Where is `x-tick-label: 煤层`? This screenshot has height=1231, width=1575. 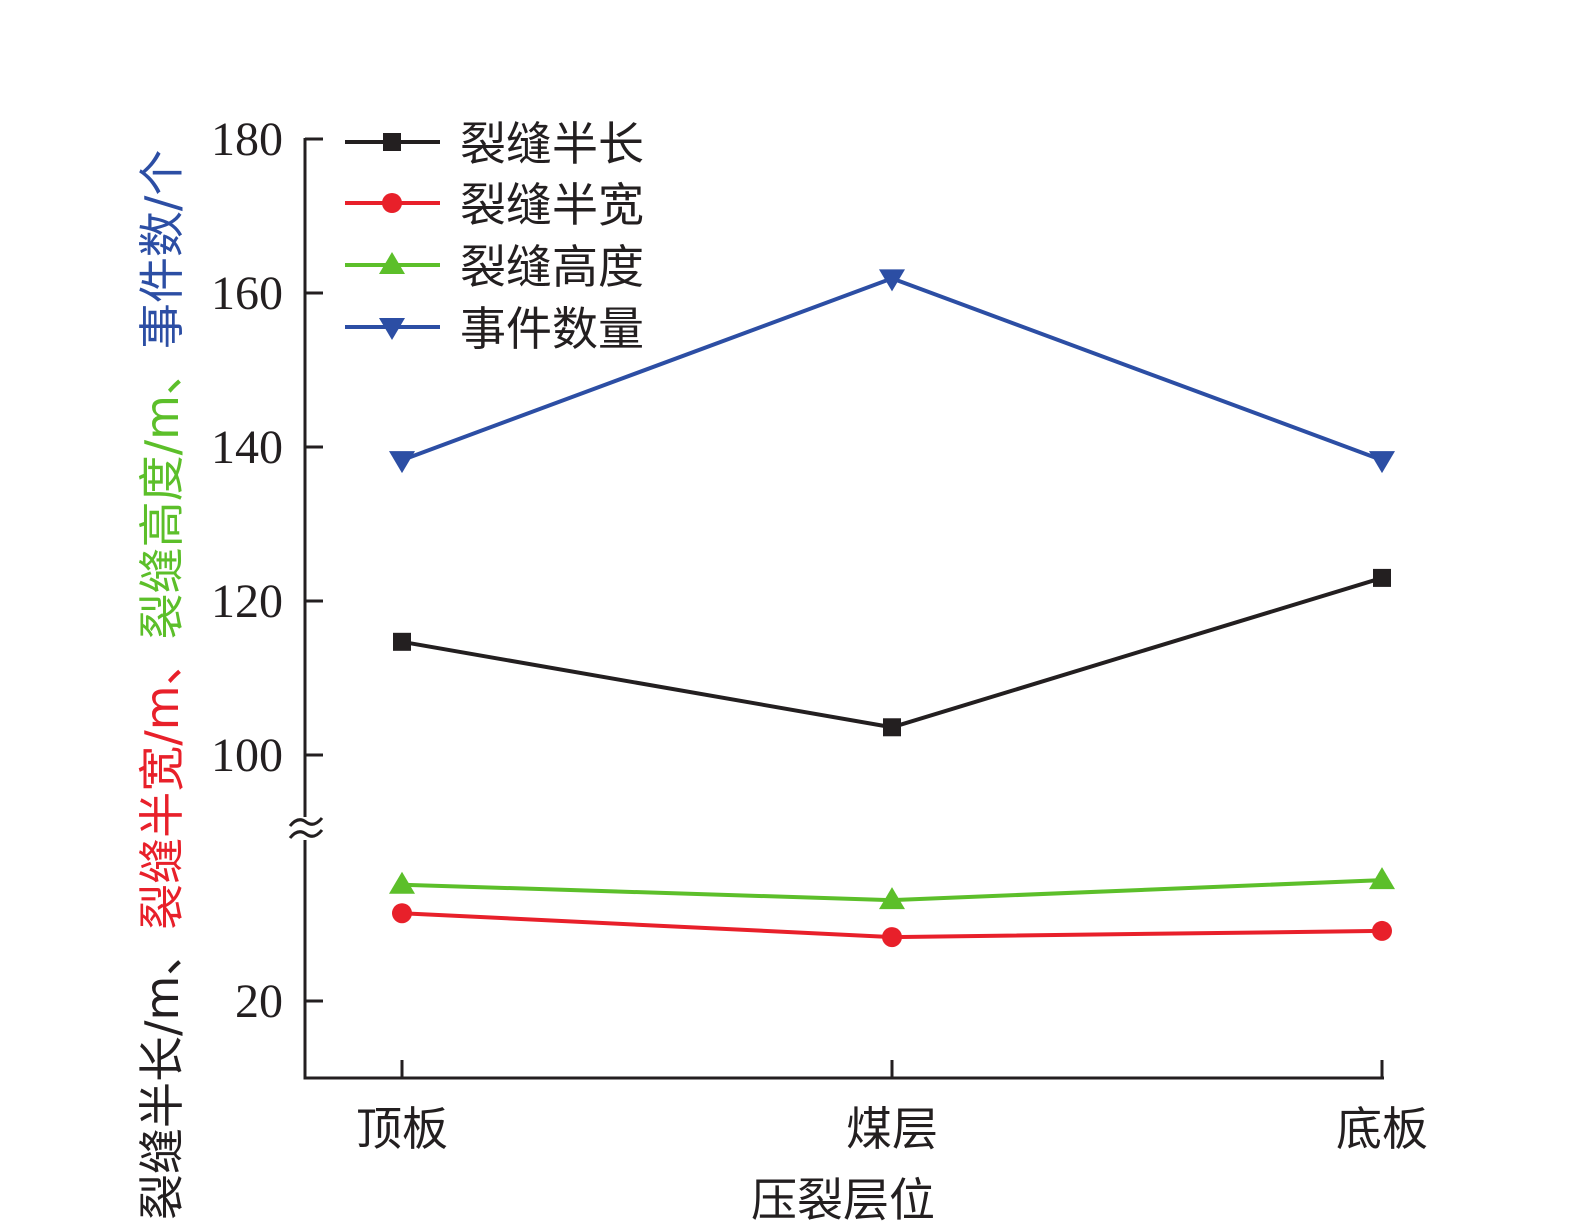
x-tick-label: 煤层 is located at coordinates (892, 1129).